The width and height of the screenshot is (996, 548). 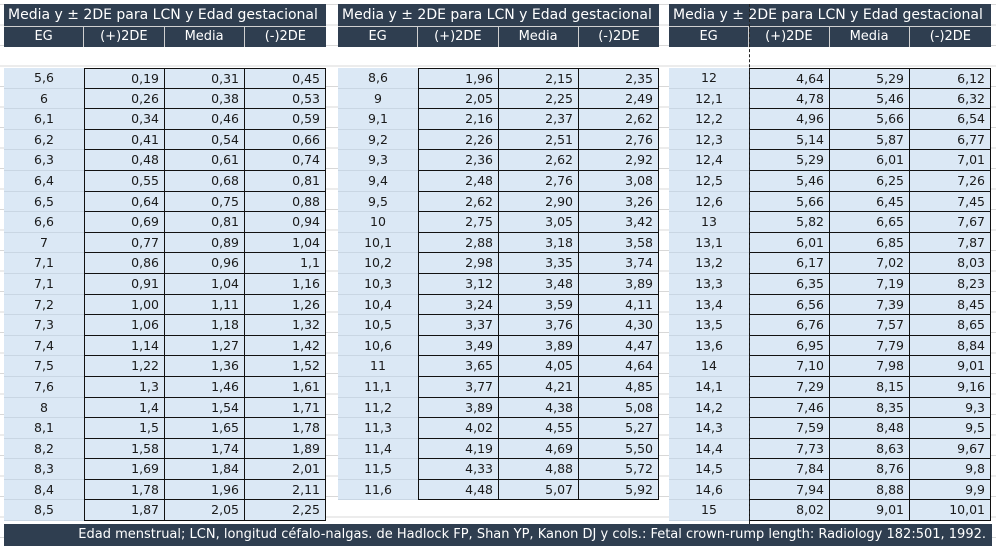 What do you see at coordinates (709, 469) in the screenshot?
I see `eg-cell: 14,5` at bounding box center [709, 469].